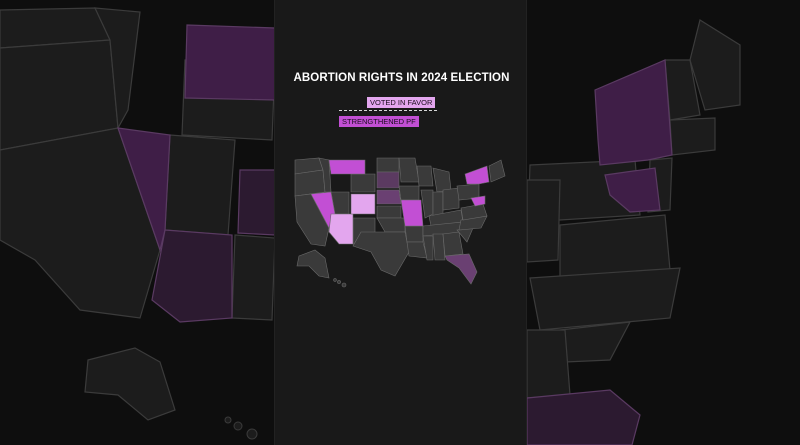 This screenshot has height=445, width=800. What do you see at coordinates (605, 299) in the screenshot?
I see `bg-state-northcarolina` at bounding box center [605, 299].